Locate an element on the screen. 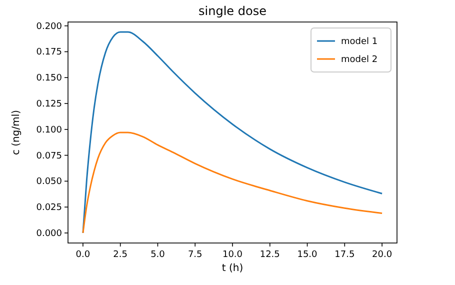 The image size is (455, 285). y-axis-title: c (ng/ml) is located at coordinates (16, 133).